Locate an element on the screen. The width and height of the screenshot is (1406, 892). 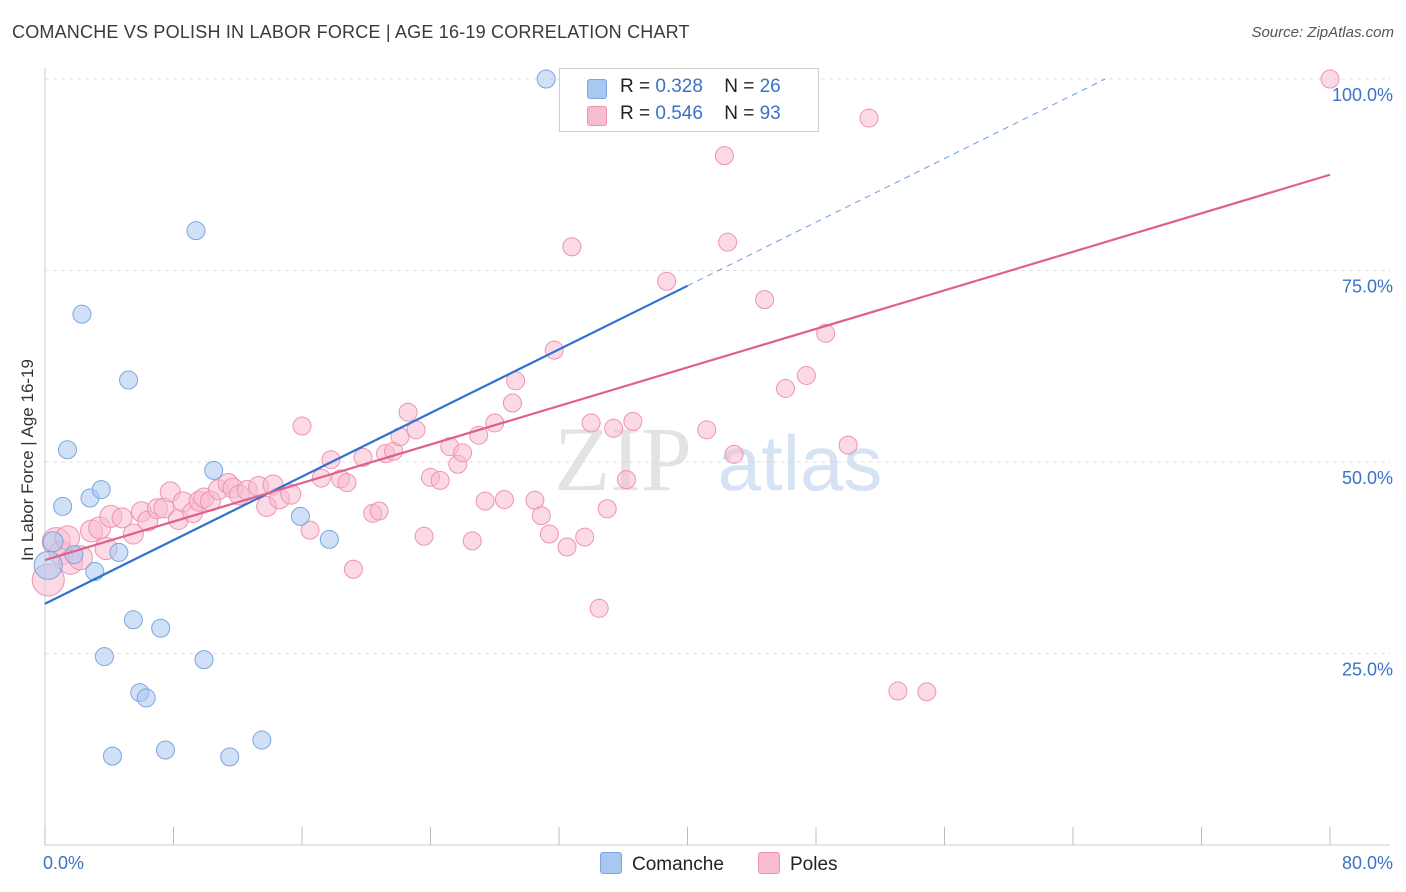
watermark-atlas: atlas is located at coordinates (800, 463).